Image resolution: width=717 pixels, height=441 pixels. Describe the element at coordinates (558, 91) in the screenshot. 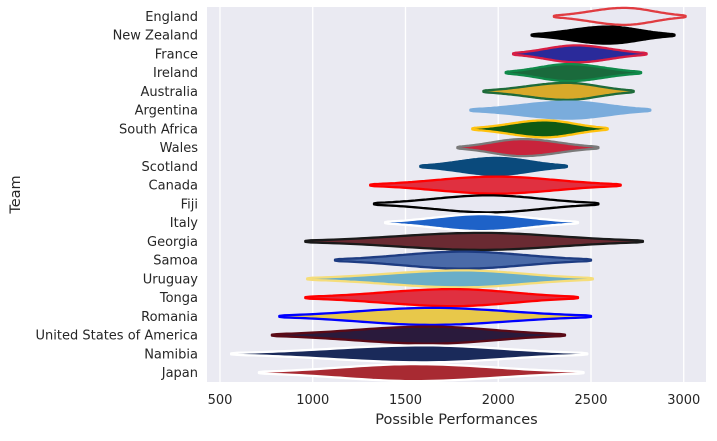

I see `violin-australia` at that location.